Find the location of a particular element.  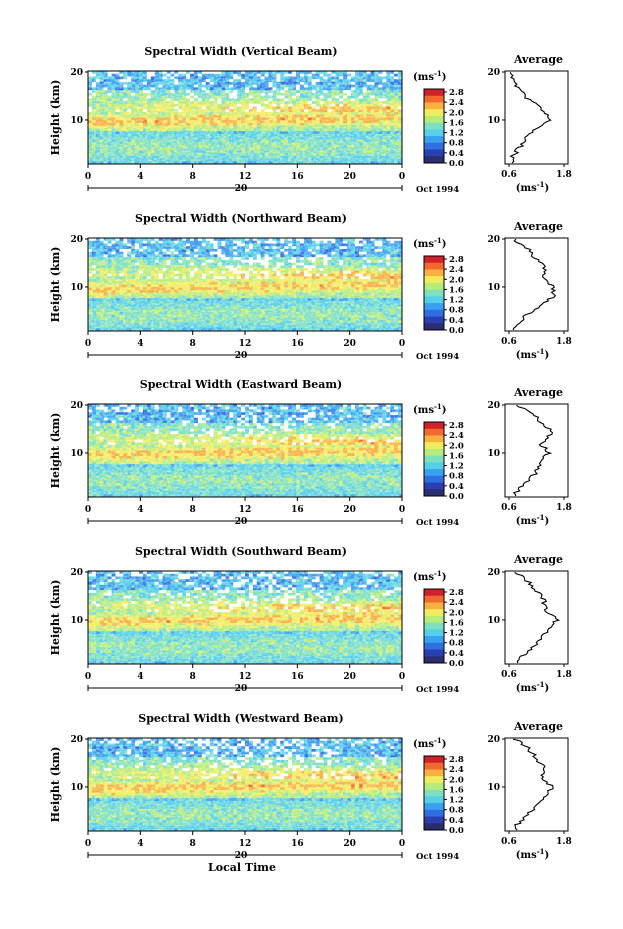

heatmap-texture is located at coordinates (245, 117).